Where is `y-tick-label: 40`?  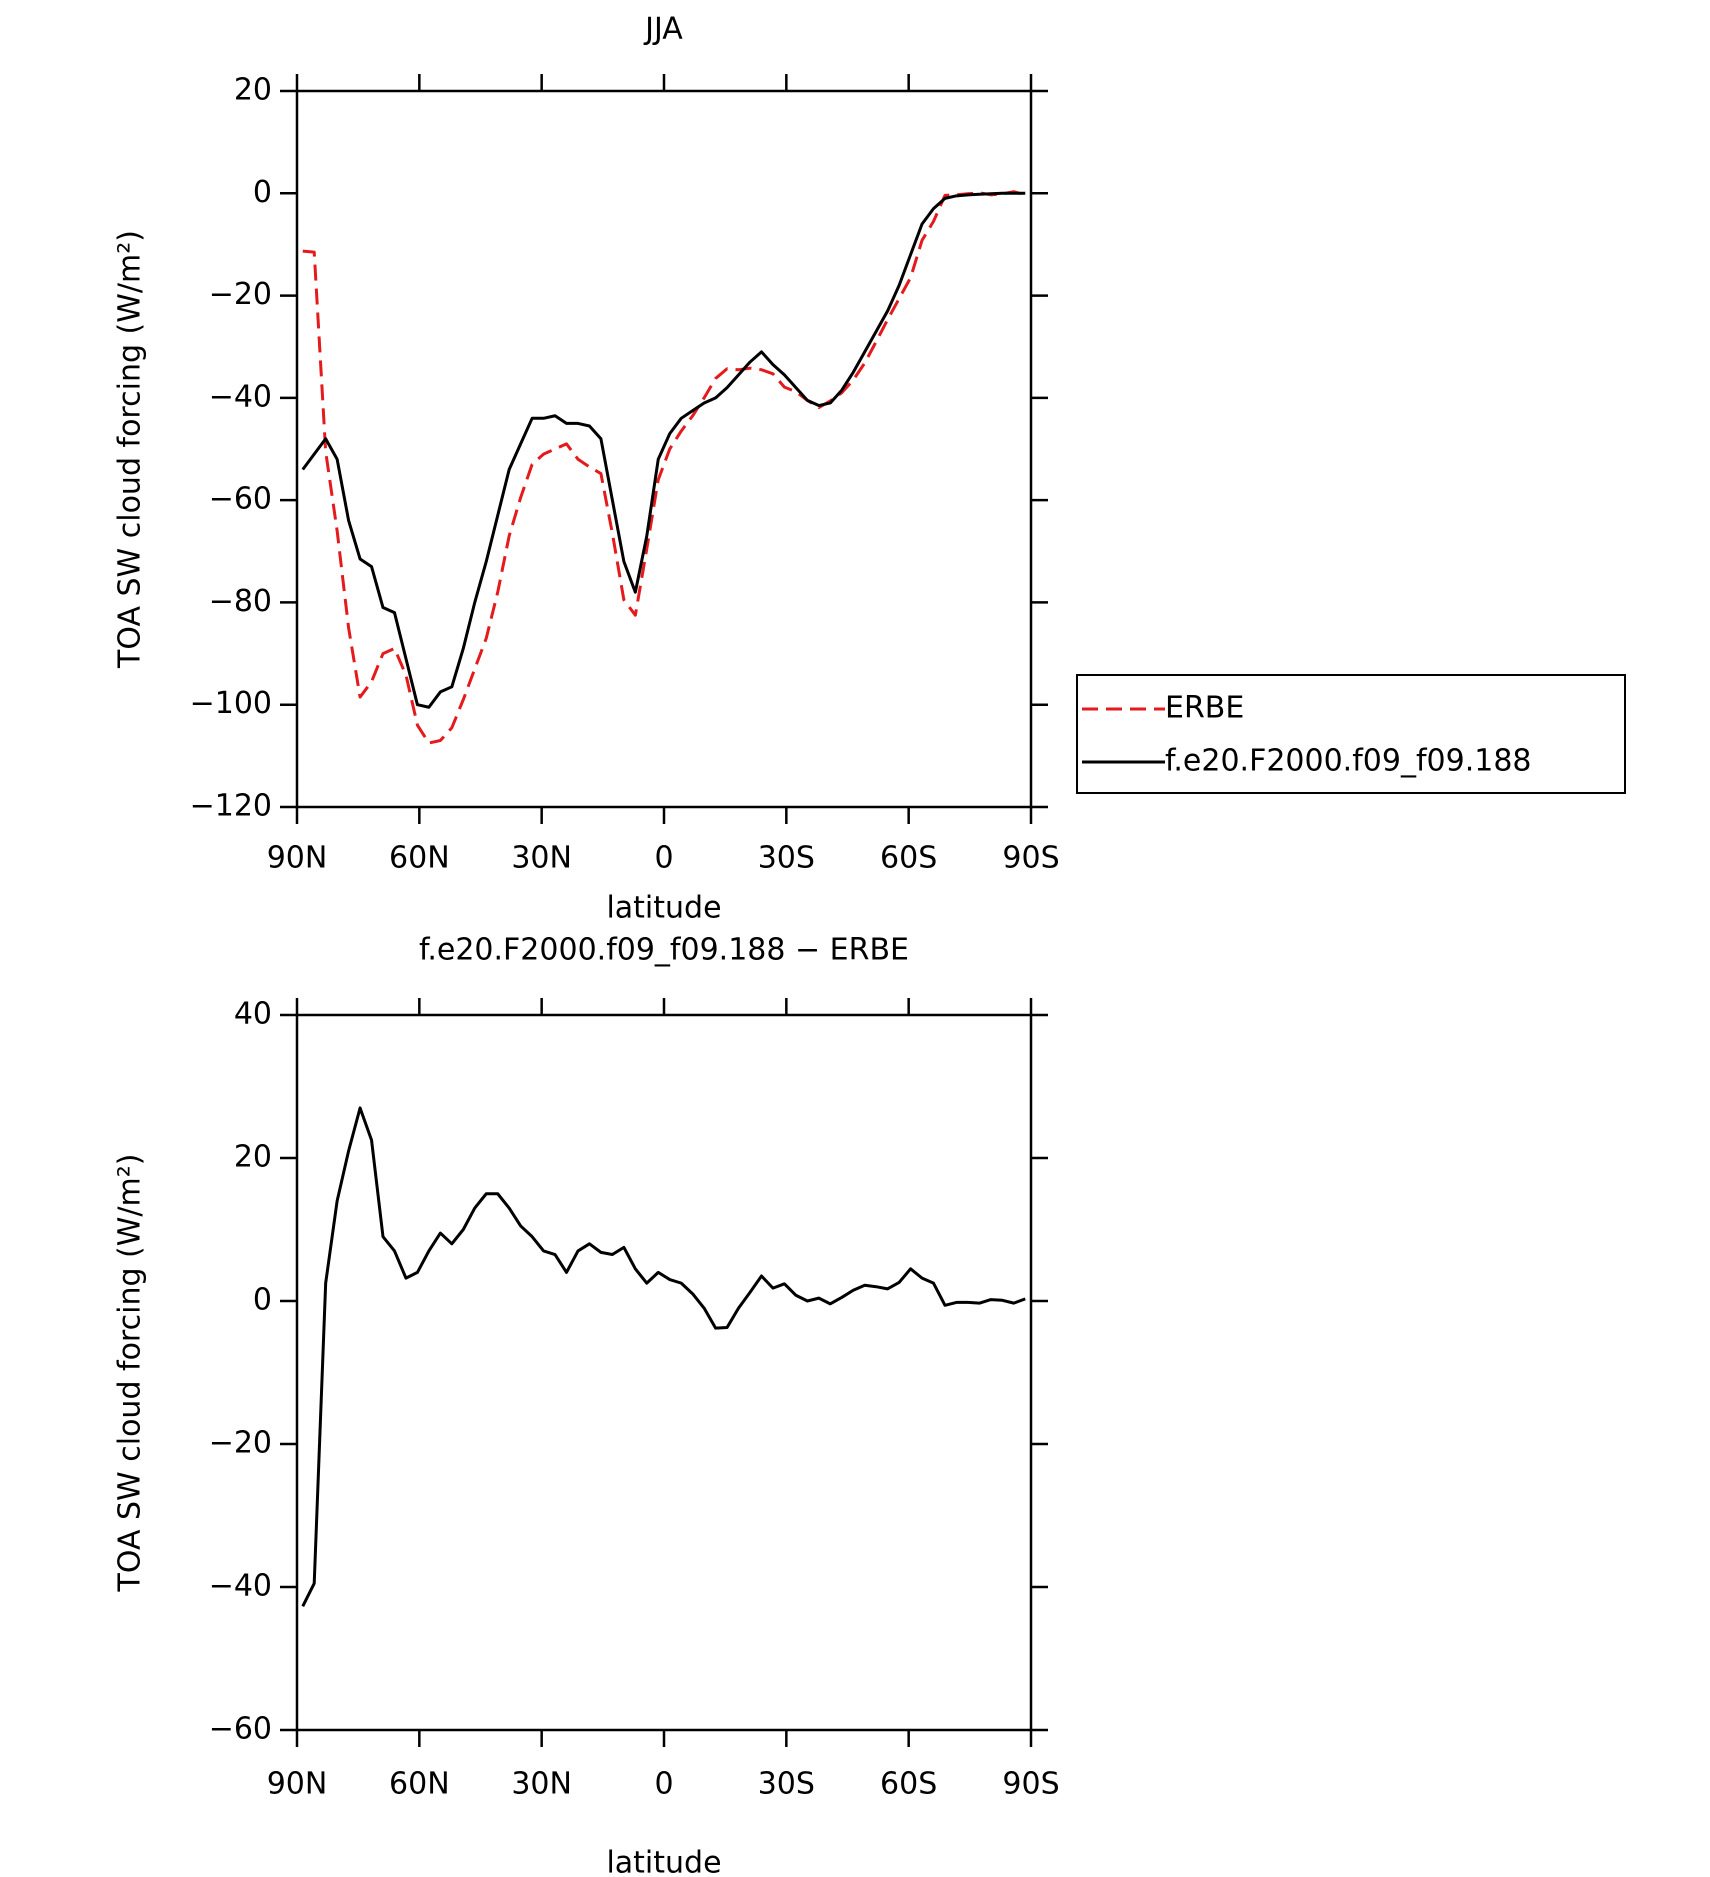
y-tick-label: 40 is located at coordinates (253, 1014).